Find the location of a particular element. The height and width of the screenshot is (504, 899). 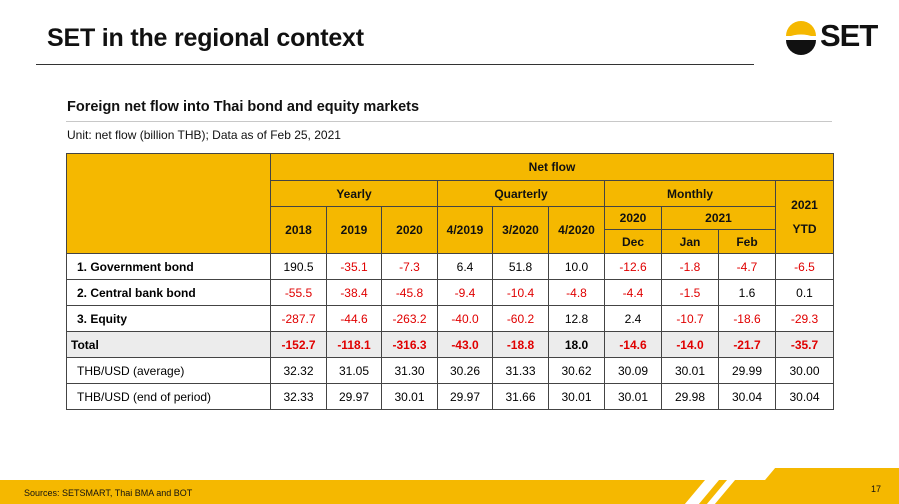

table-cell: 31.33 is located at coordinates (520, 370).